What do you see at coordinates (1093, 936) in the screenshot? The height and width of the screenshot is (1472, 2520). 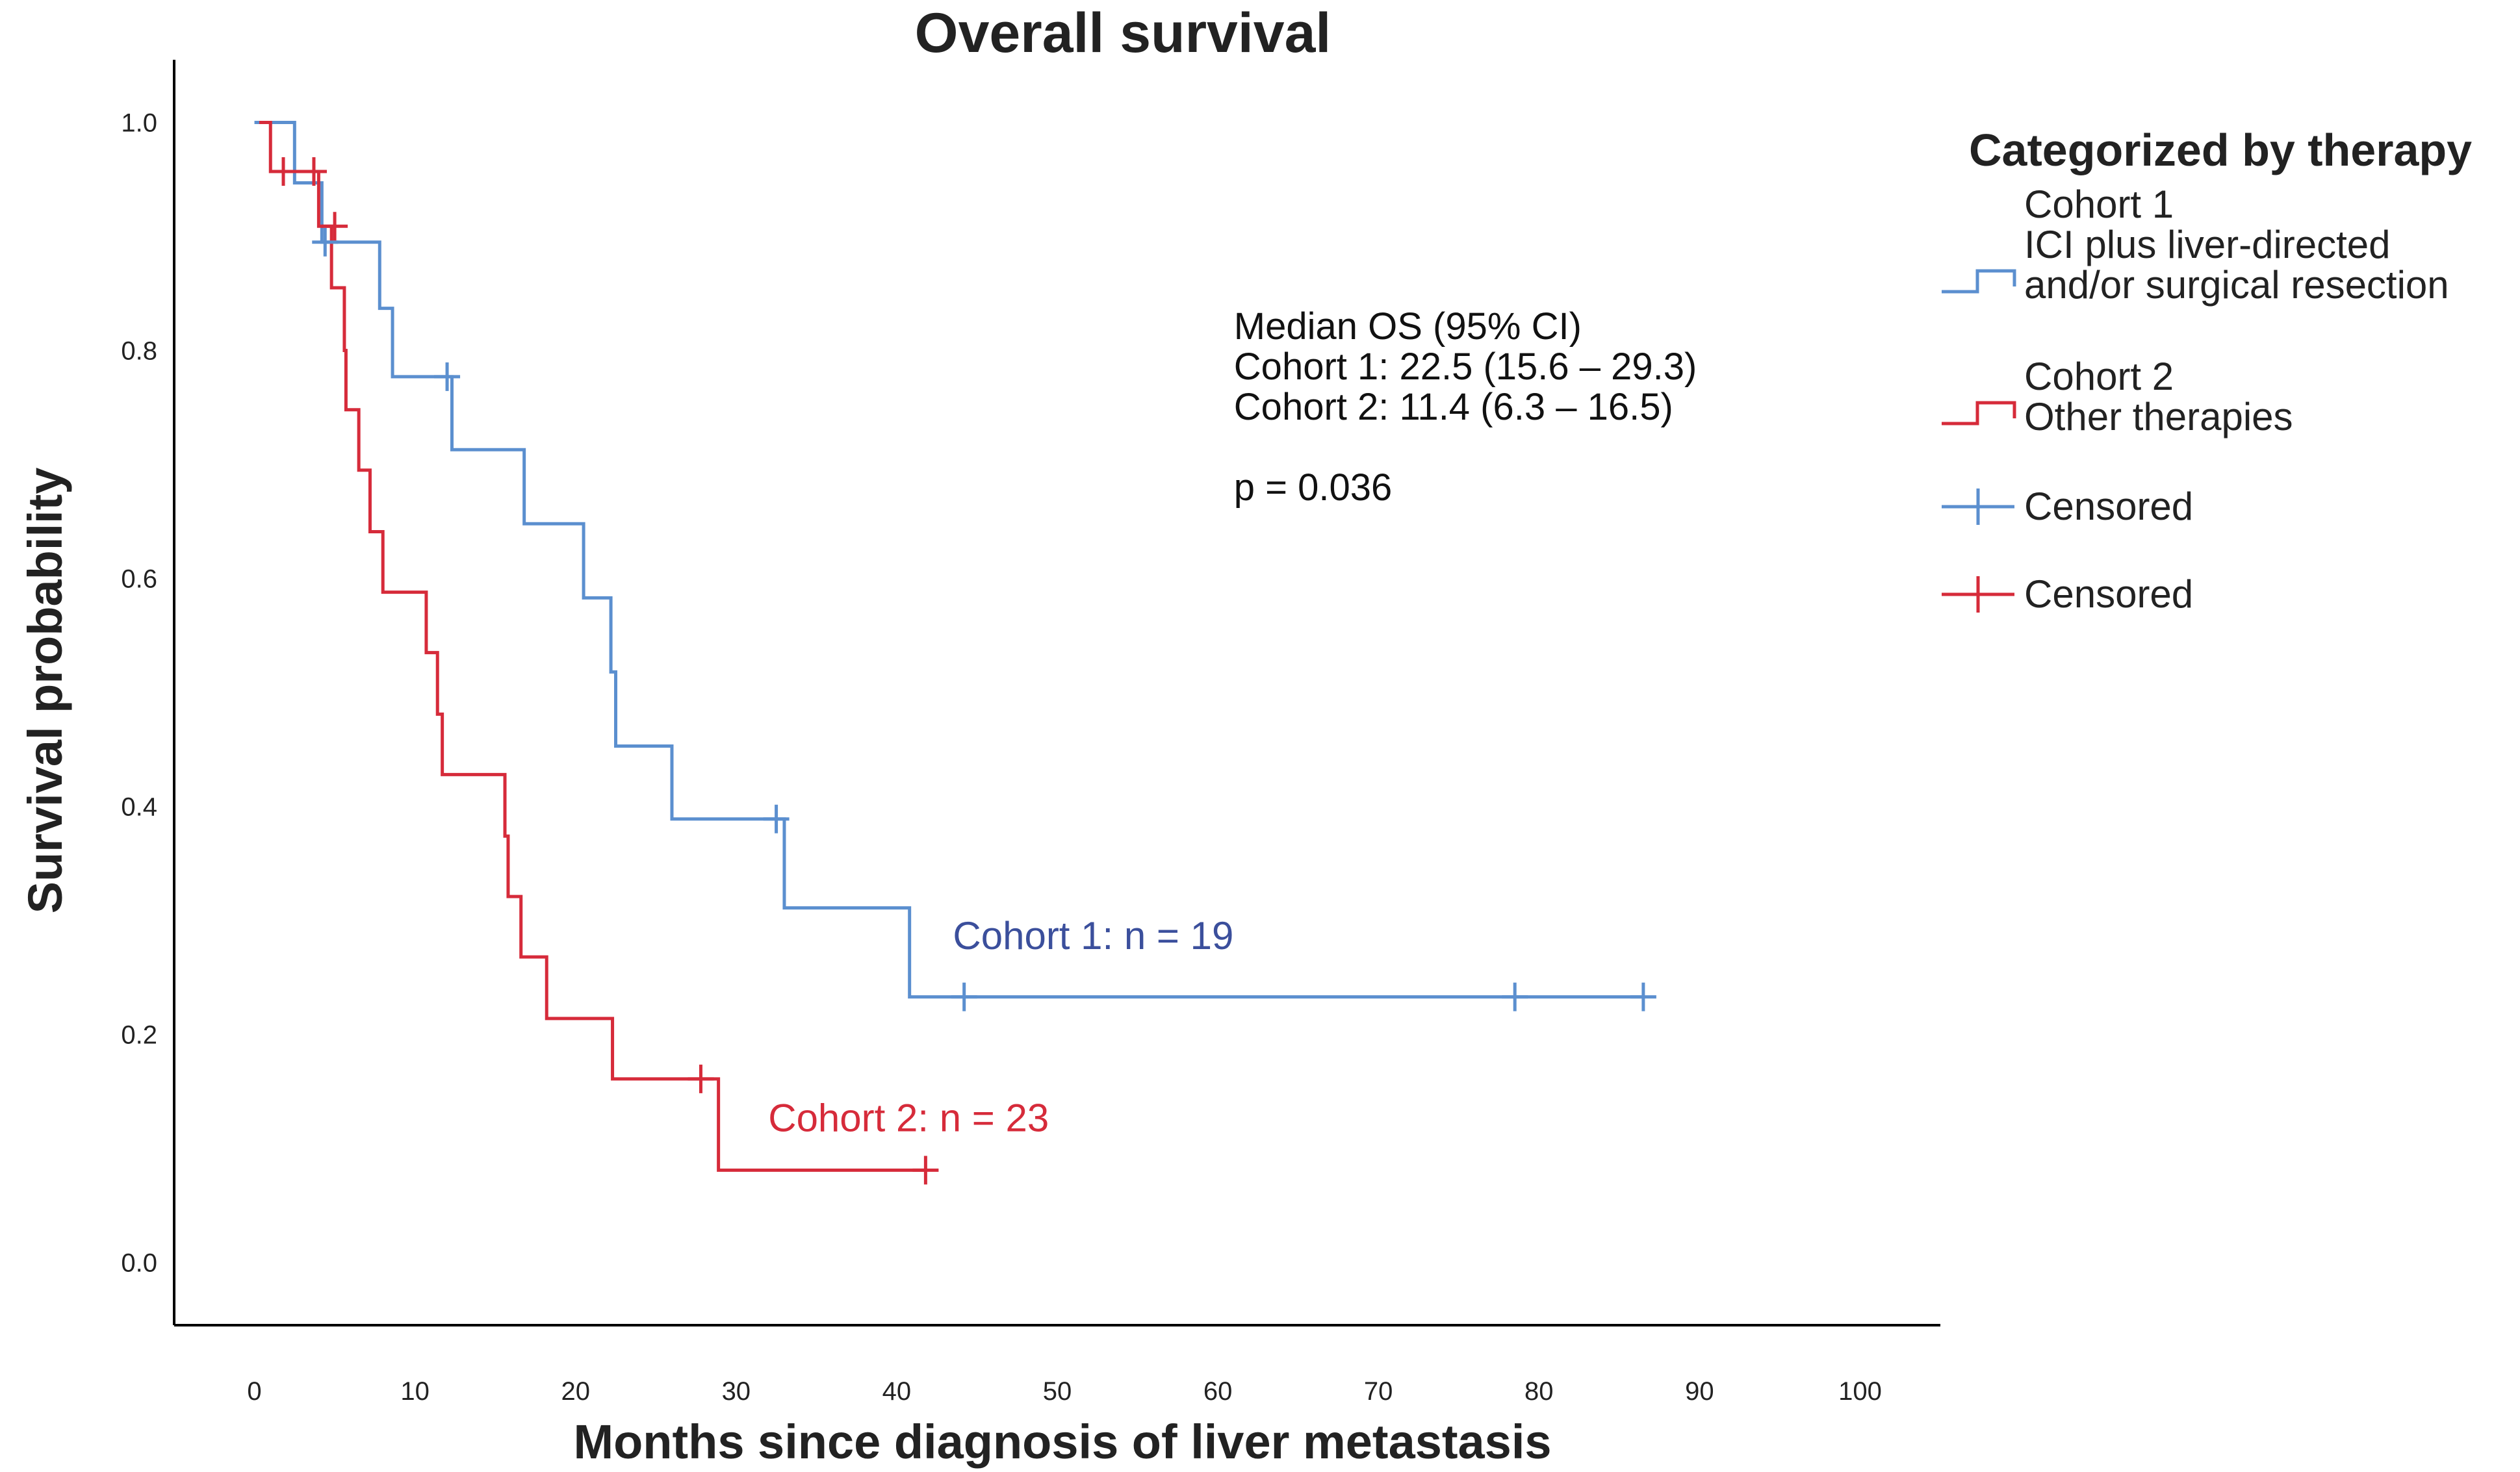 I see `n-label-cohort-1: Cohort 1: n = 19` at bounding box center [1093, 936].